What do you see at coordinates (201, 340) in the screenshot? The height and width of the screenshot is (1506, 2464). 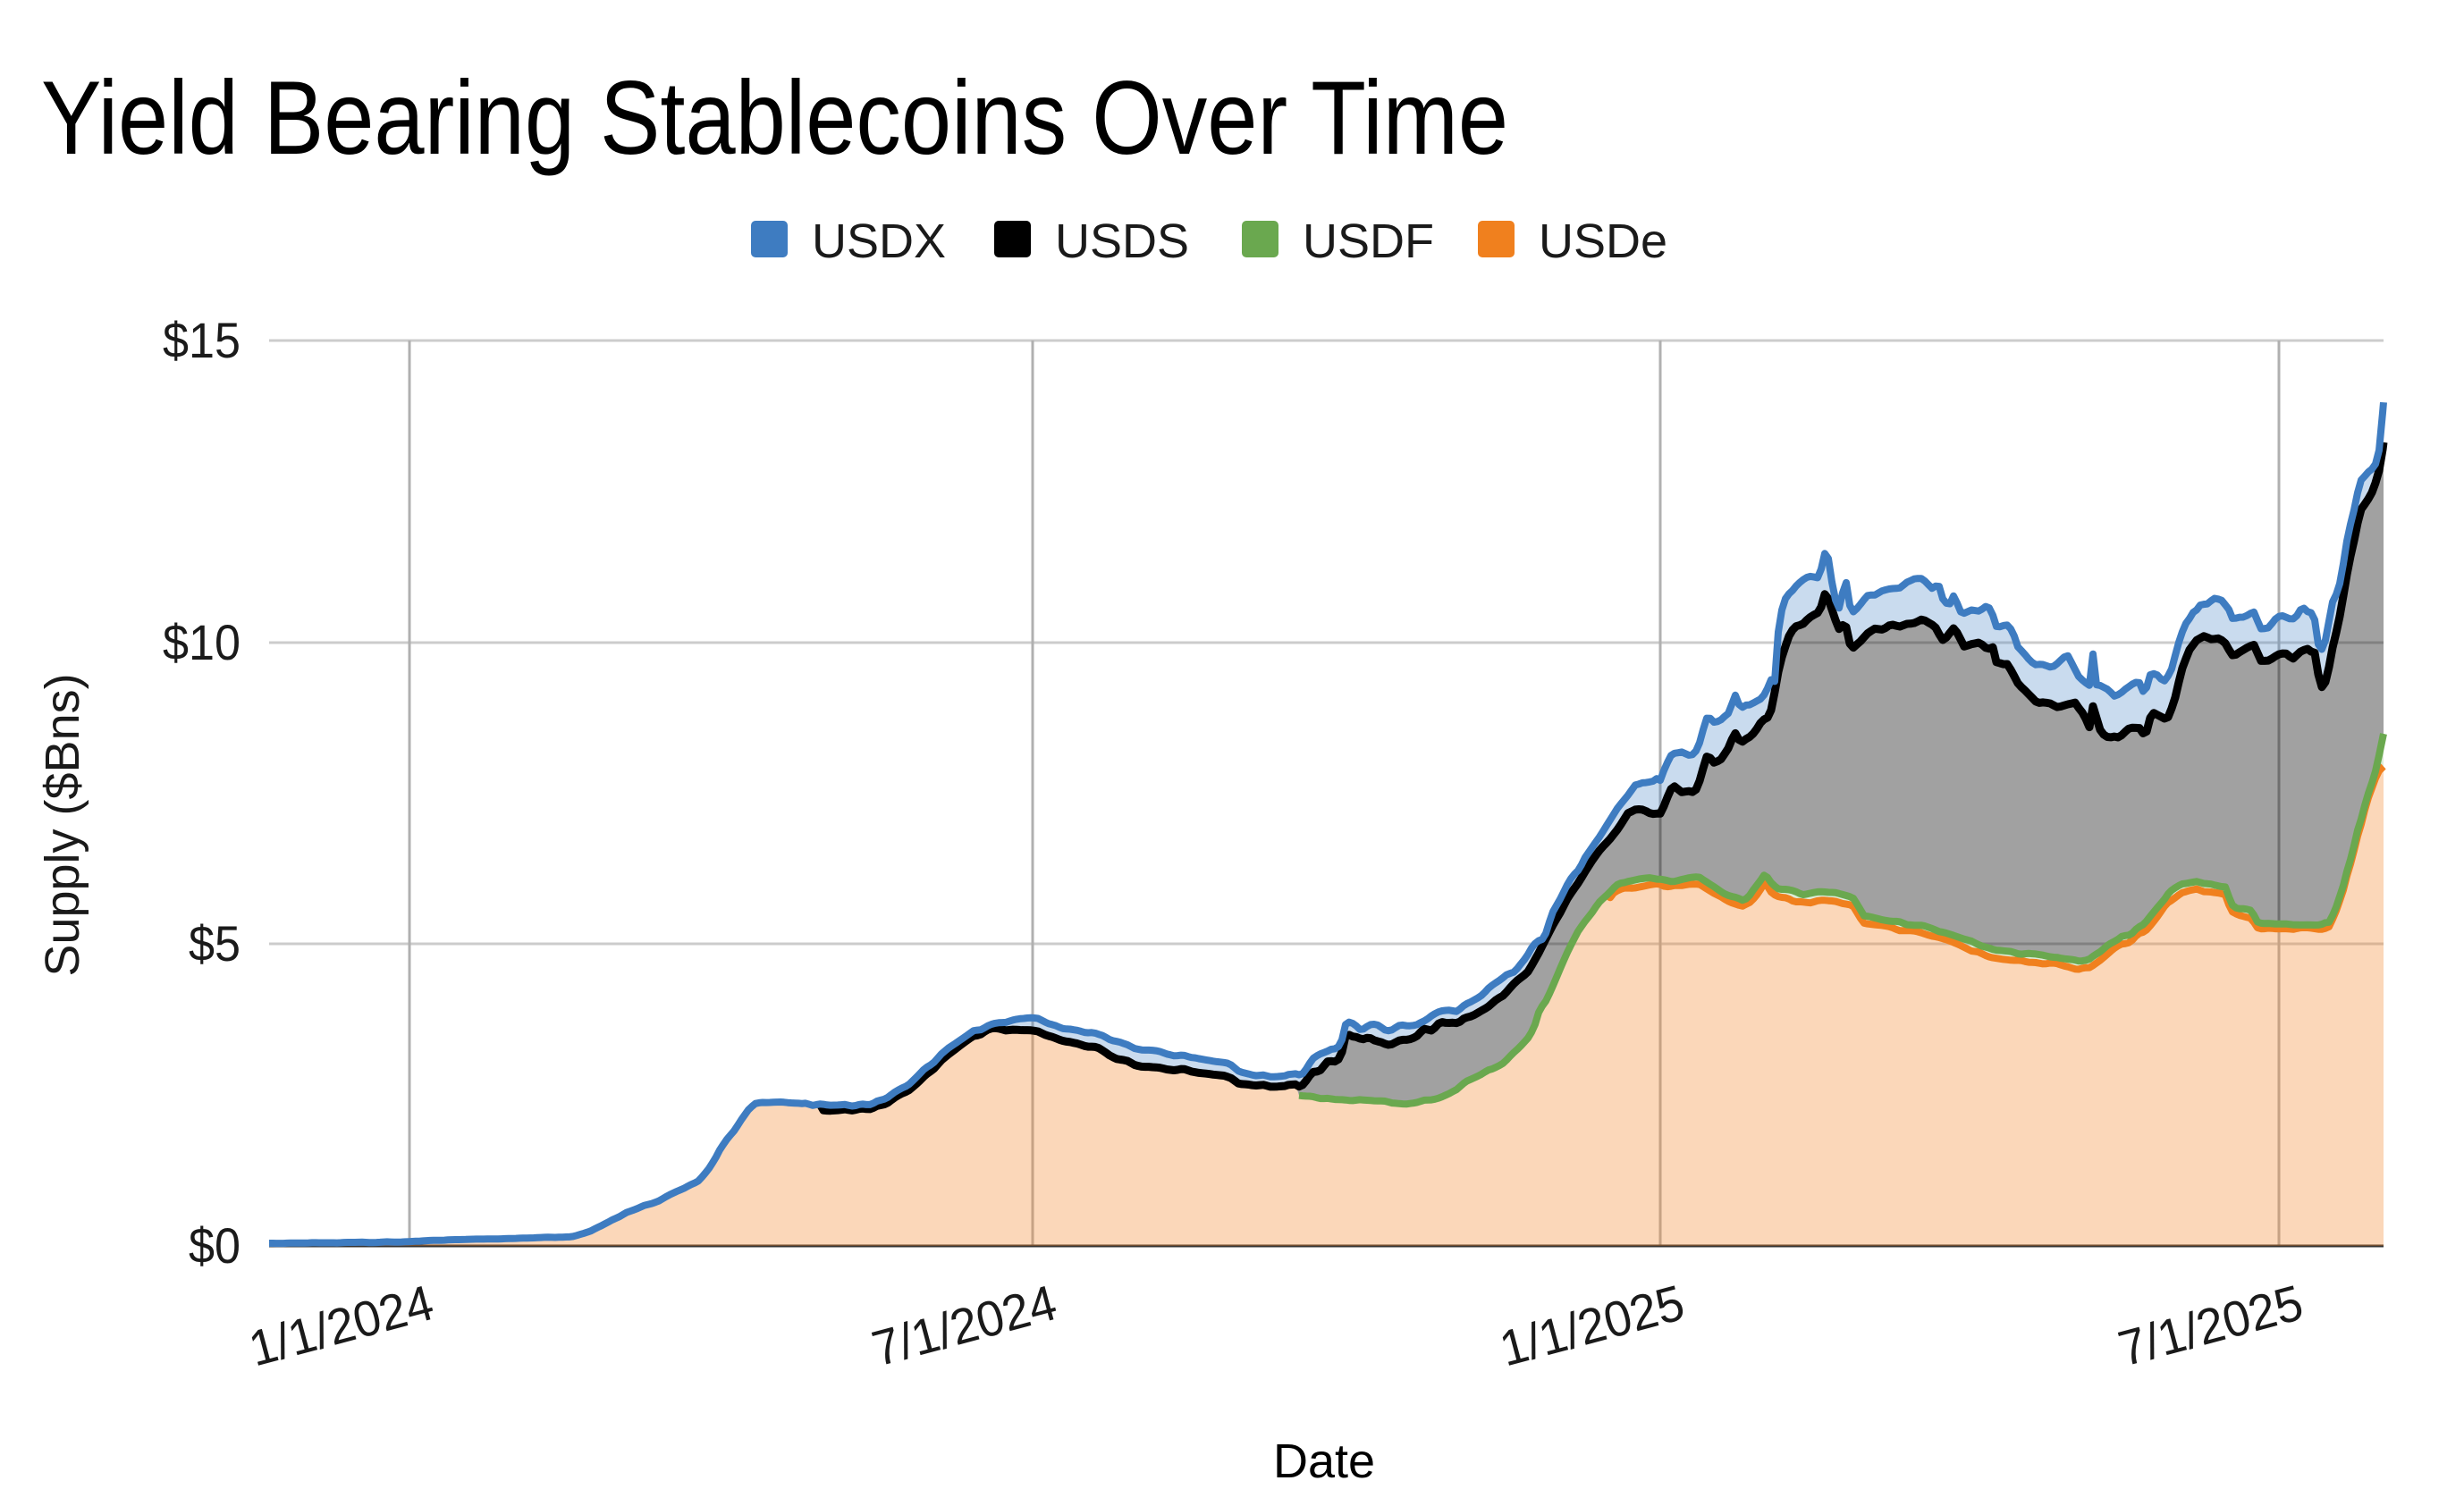 I see `svg-text: $15` at bounding box center [201, 340].